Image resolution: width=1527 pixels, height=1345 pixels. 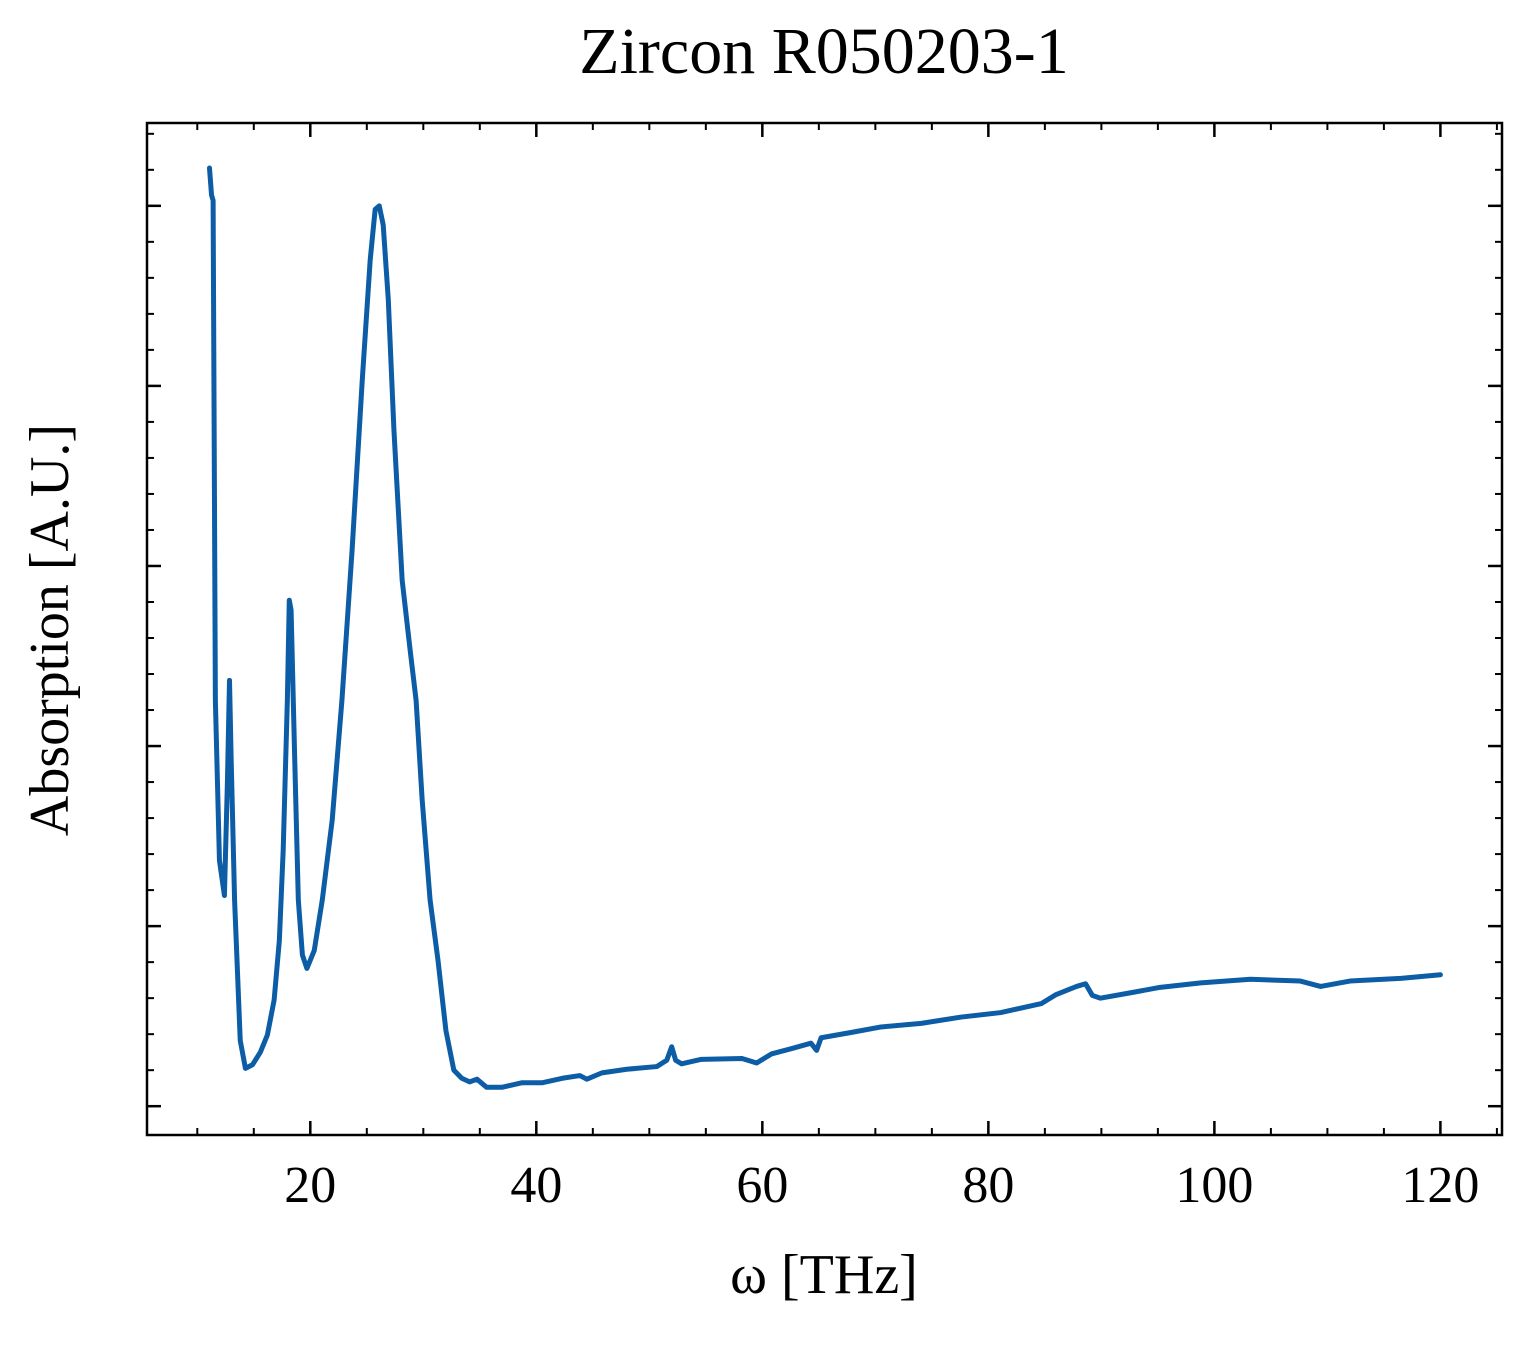 I want to click on x-tick-label: 60, so click(x=762, y=1185).